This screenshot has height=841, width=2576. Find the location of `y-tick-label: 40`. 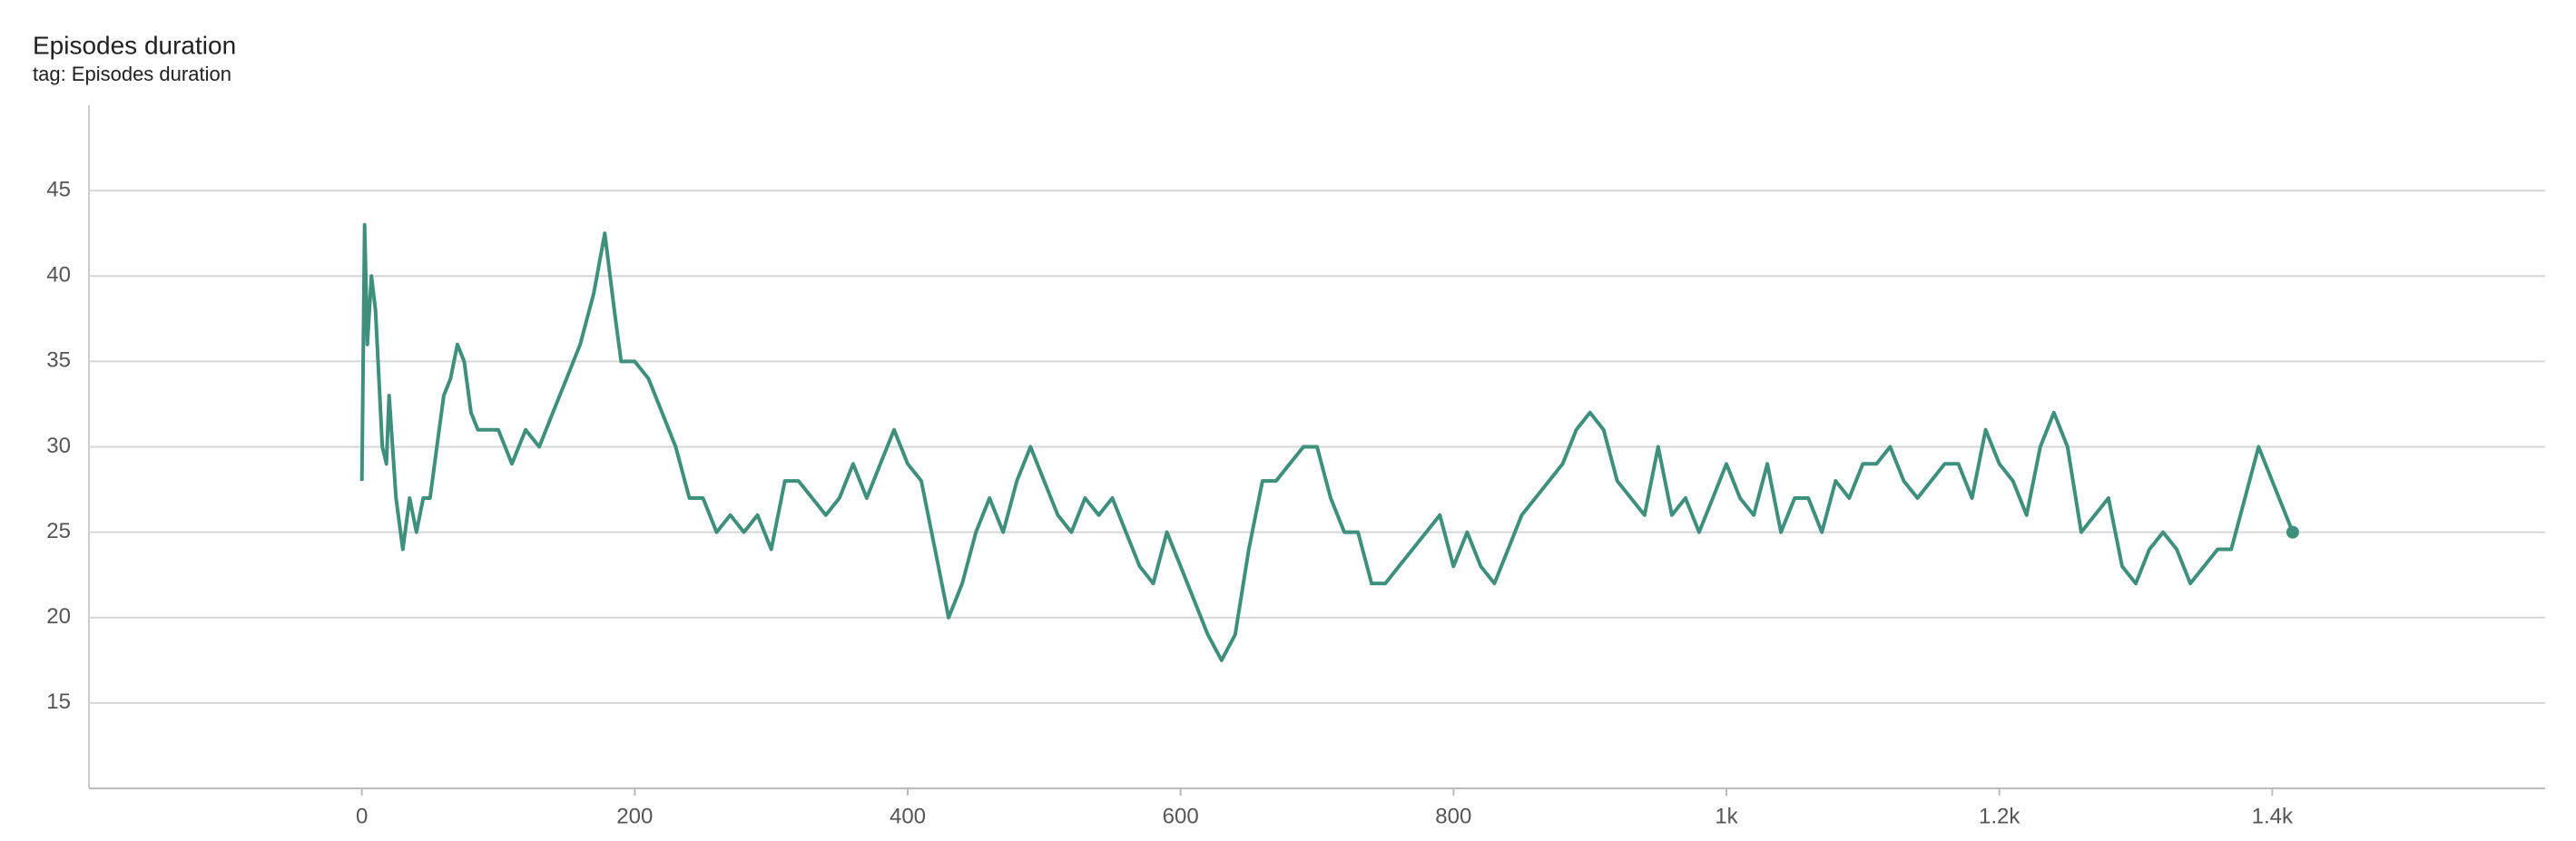

y-tick-label: 40 is located at coordinates (58, 275).